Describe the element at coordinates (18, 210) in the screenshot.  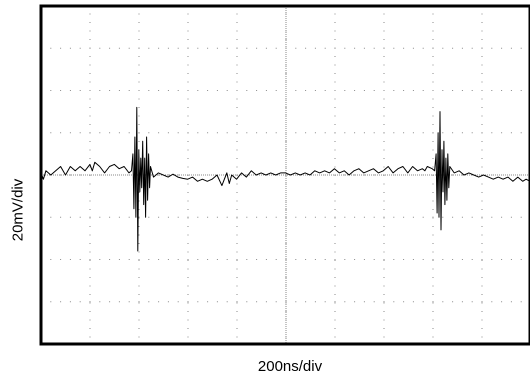
I see `y-axis-label: 20mV/div` at that location.